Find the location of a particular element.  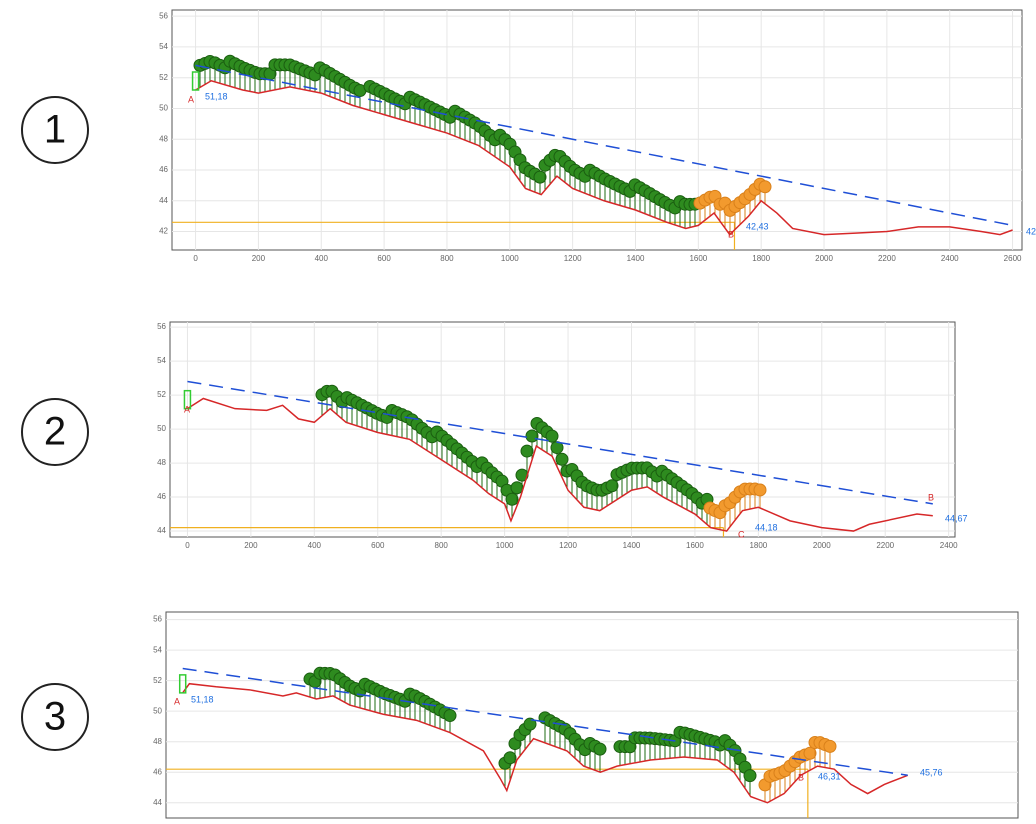

y-tick-label: 42 is located at coordinates (163, 231).